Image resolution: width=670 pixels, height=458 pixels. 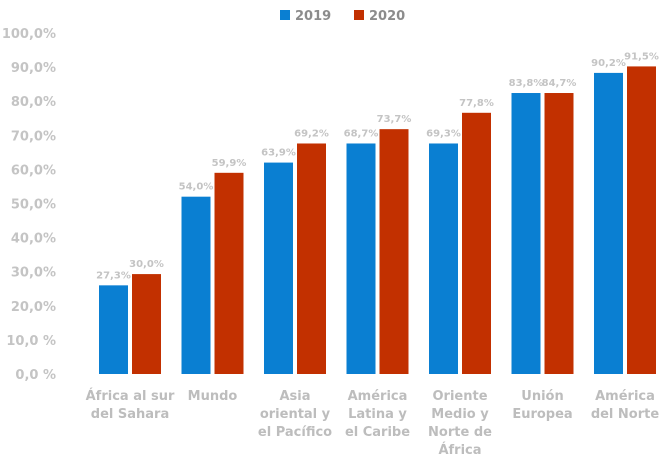 I want to click on legend-swatch-2020, so click(x=359, y=15).